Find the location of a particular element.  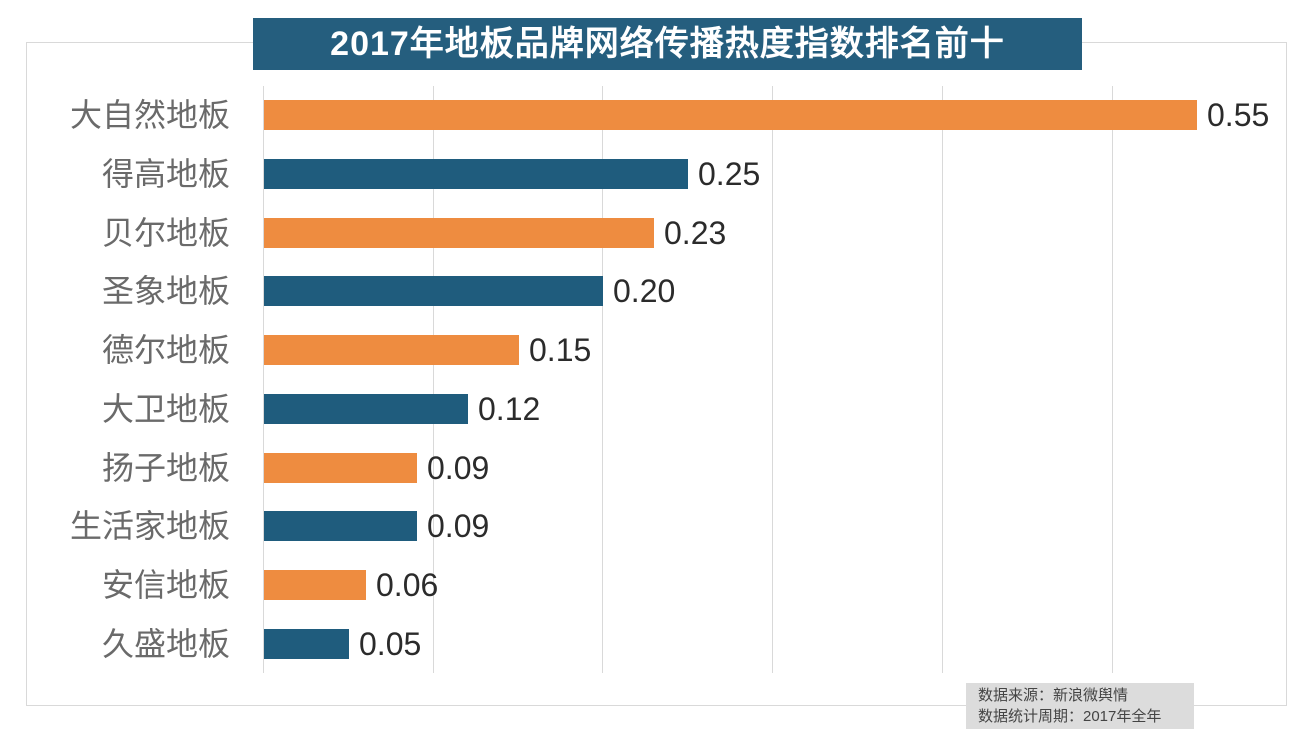

category-label: 圣象地板 is located at coordinates (165, 291).